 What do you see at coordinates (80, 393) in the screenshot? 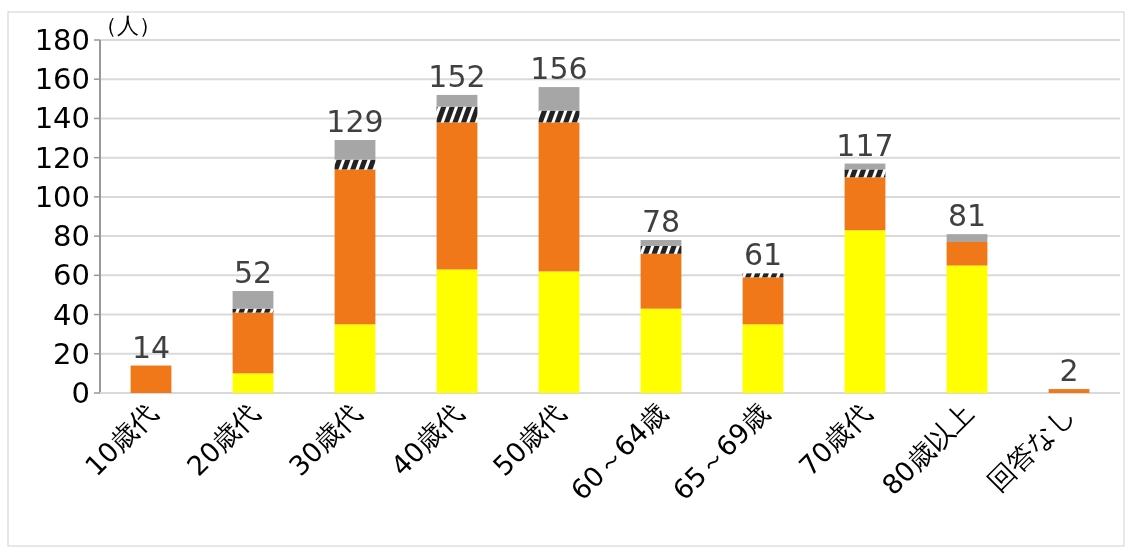
I see `y-tick-label: 0` at bounding box center [80, 393].